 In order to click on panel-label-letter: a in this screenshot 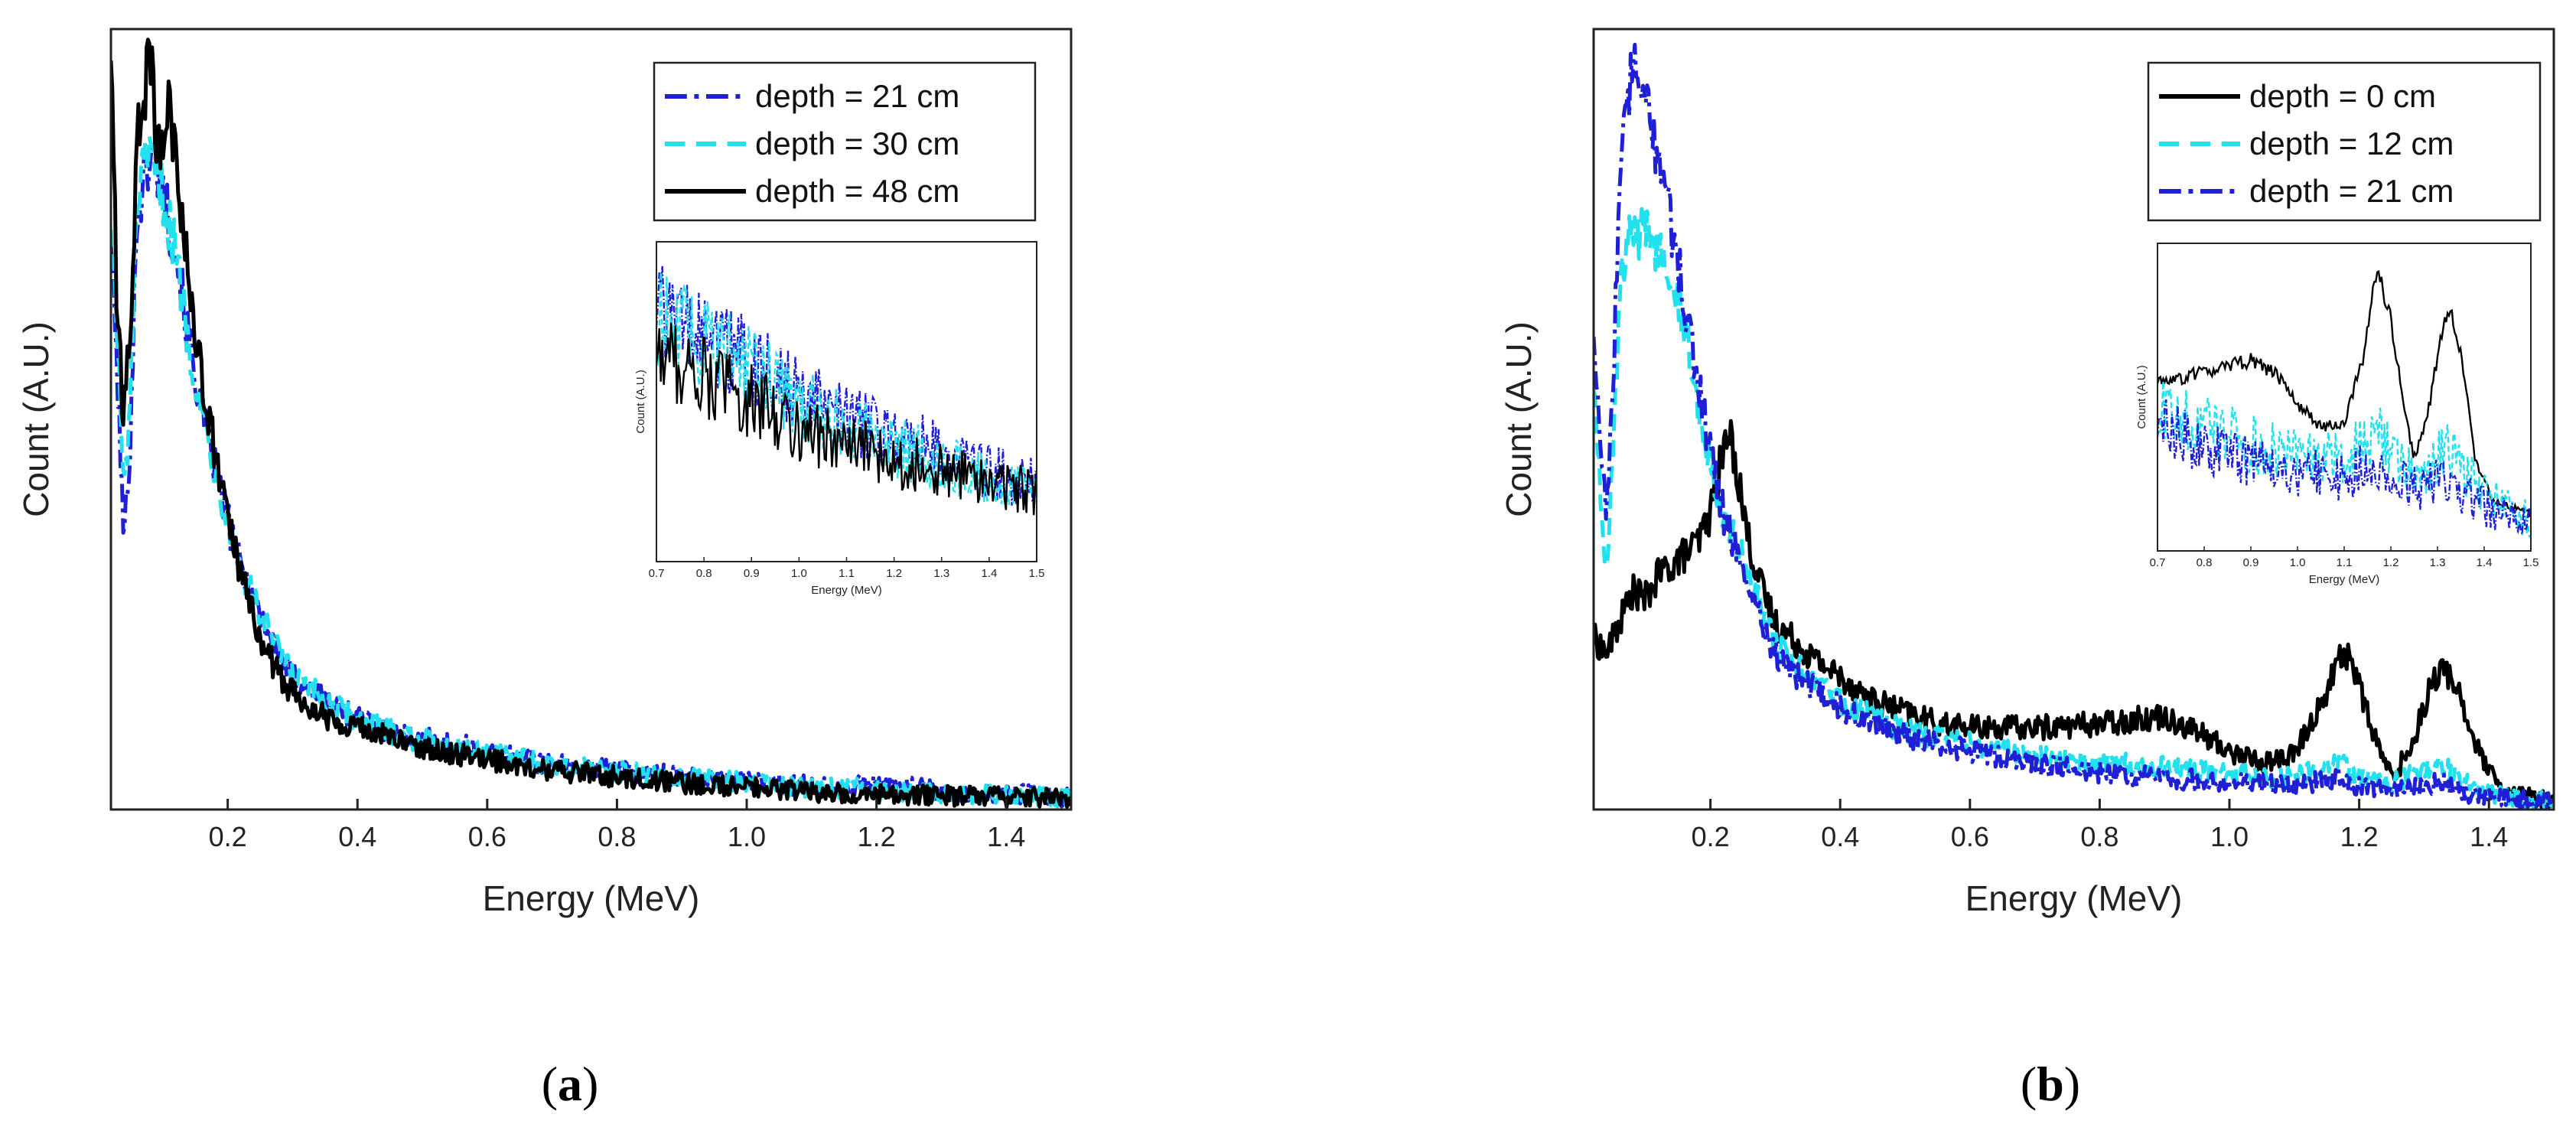, I will do `click(570, 1084)`.